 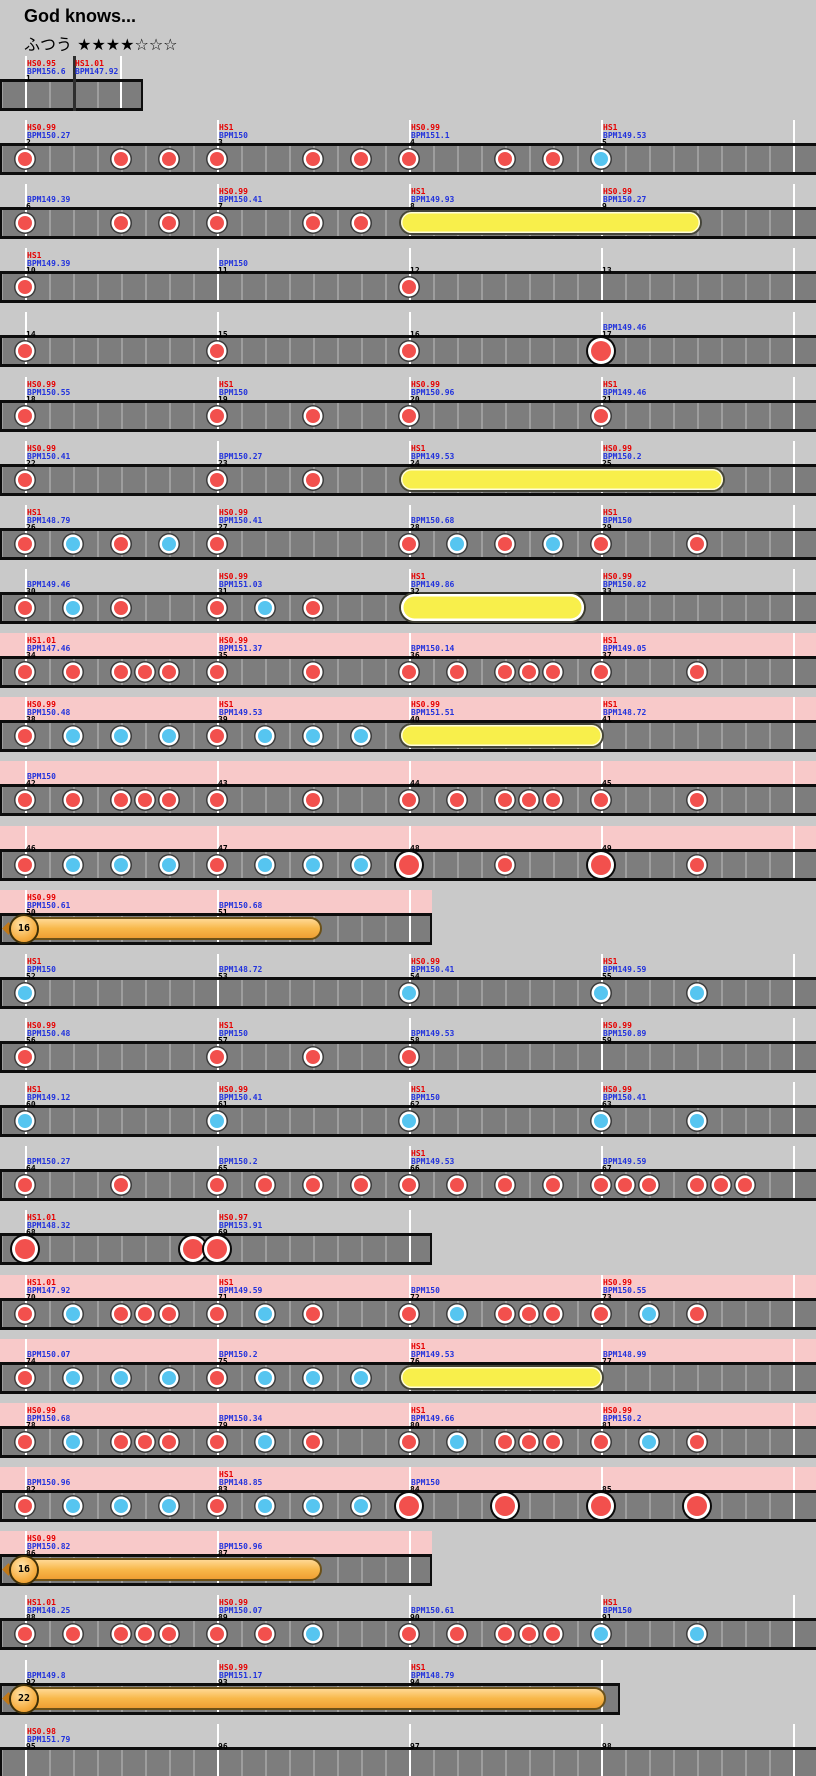 I want to click on track-right-cap, so click(x=431, y=929).